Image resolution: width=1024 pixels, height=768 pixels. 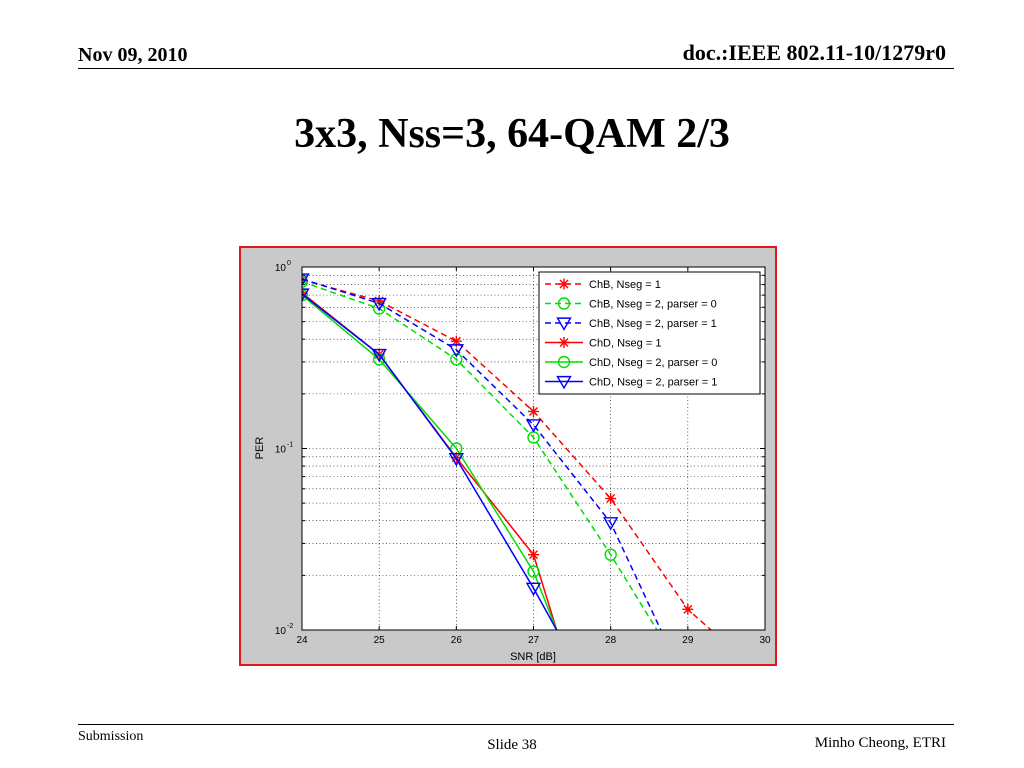 What do you see at coordinates (534, 640) in the screenshot?
I see `x-tick-label: 27` at bounding box center [534, 640].